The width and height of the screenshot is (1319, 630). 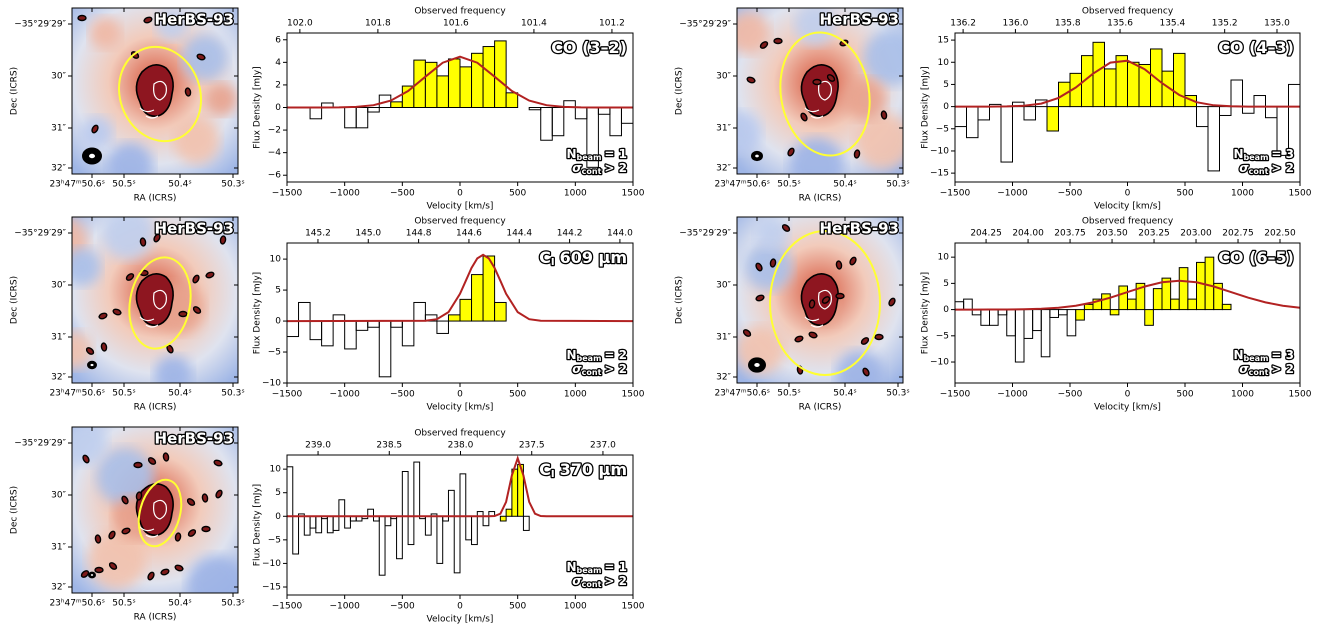 What do you see at coordinates (123, 394) in the screenshot?
I see `map-x-tick-label: 50.5ˢ` at bounding box center [123, 394].